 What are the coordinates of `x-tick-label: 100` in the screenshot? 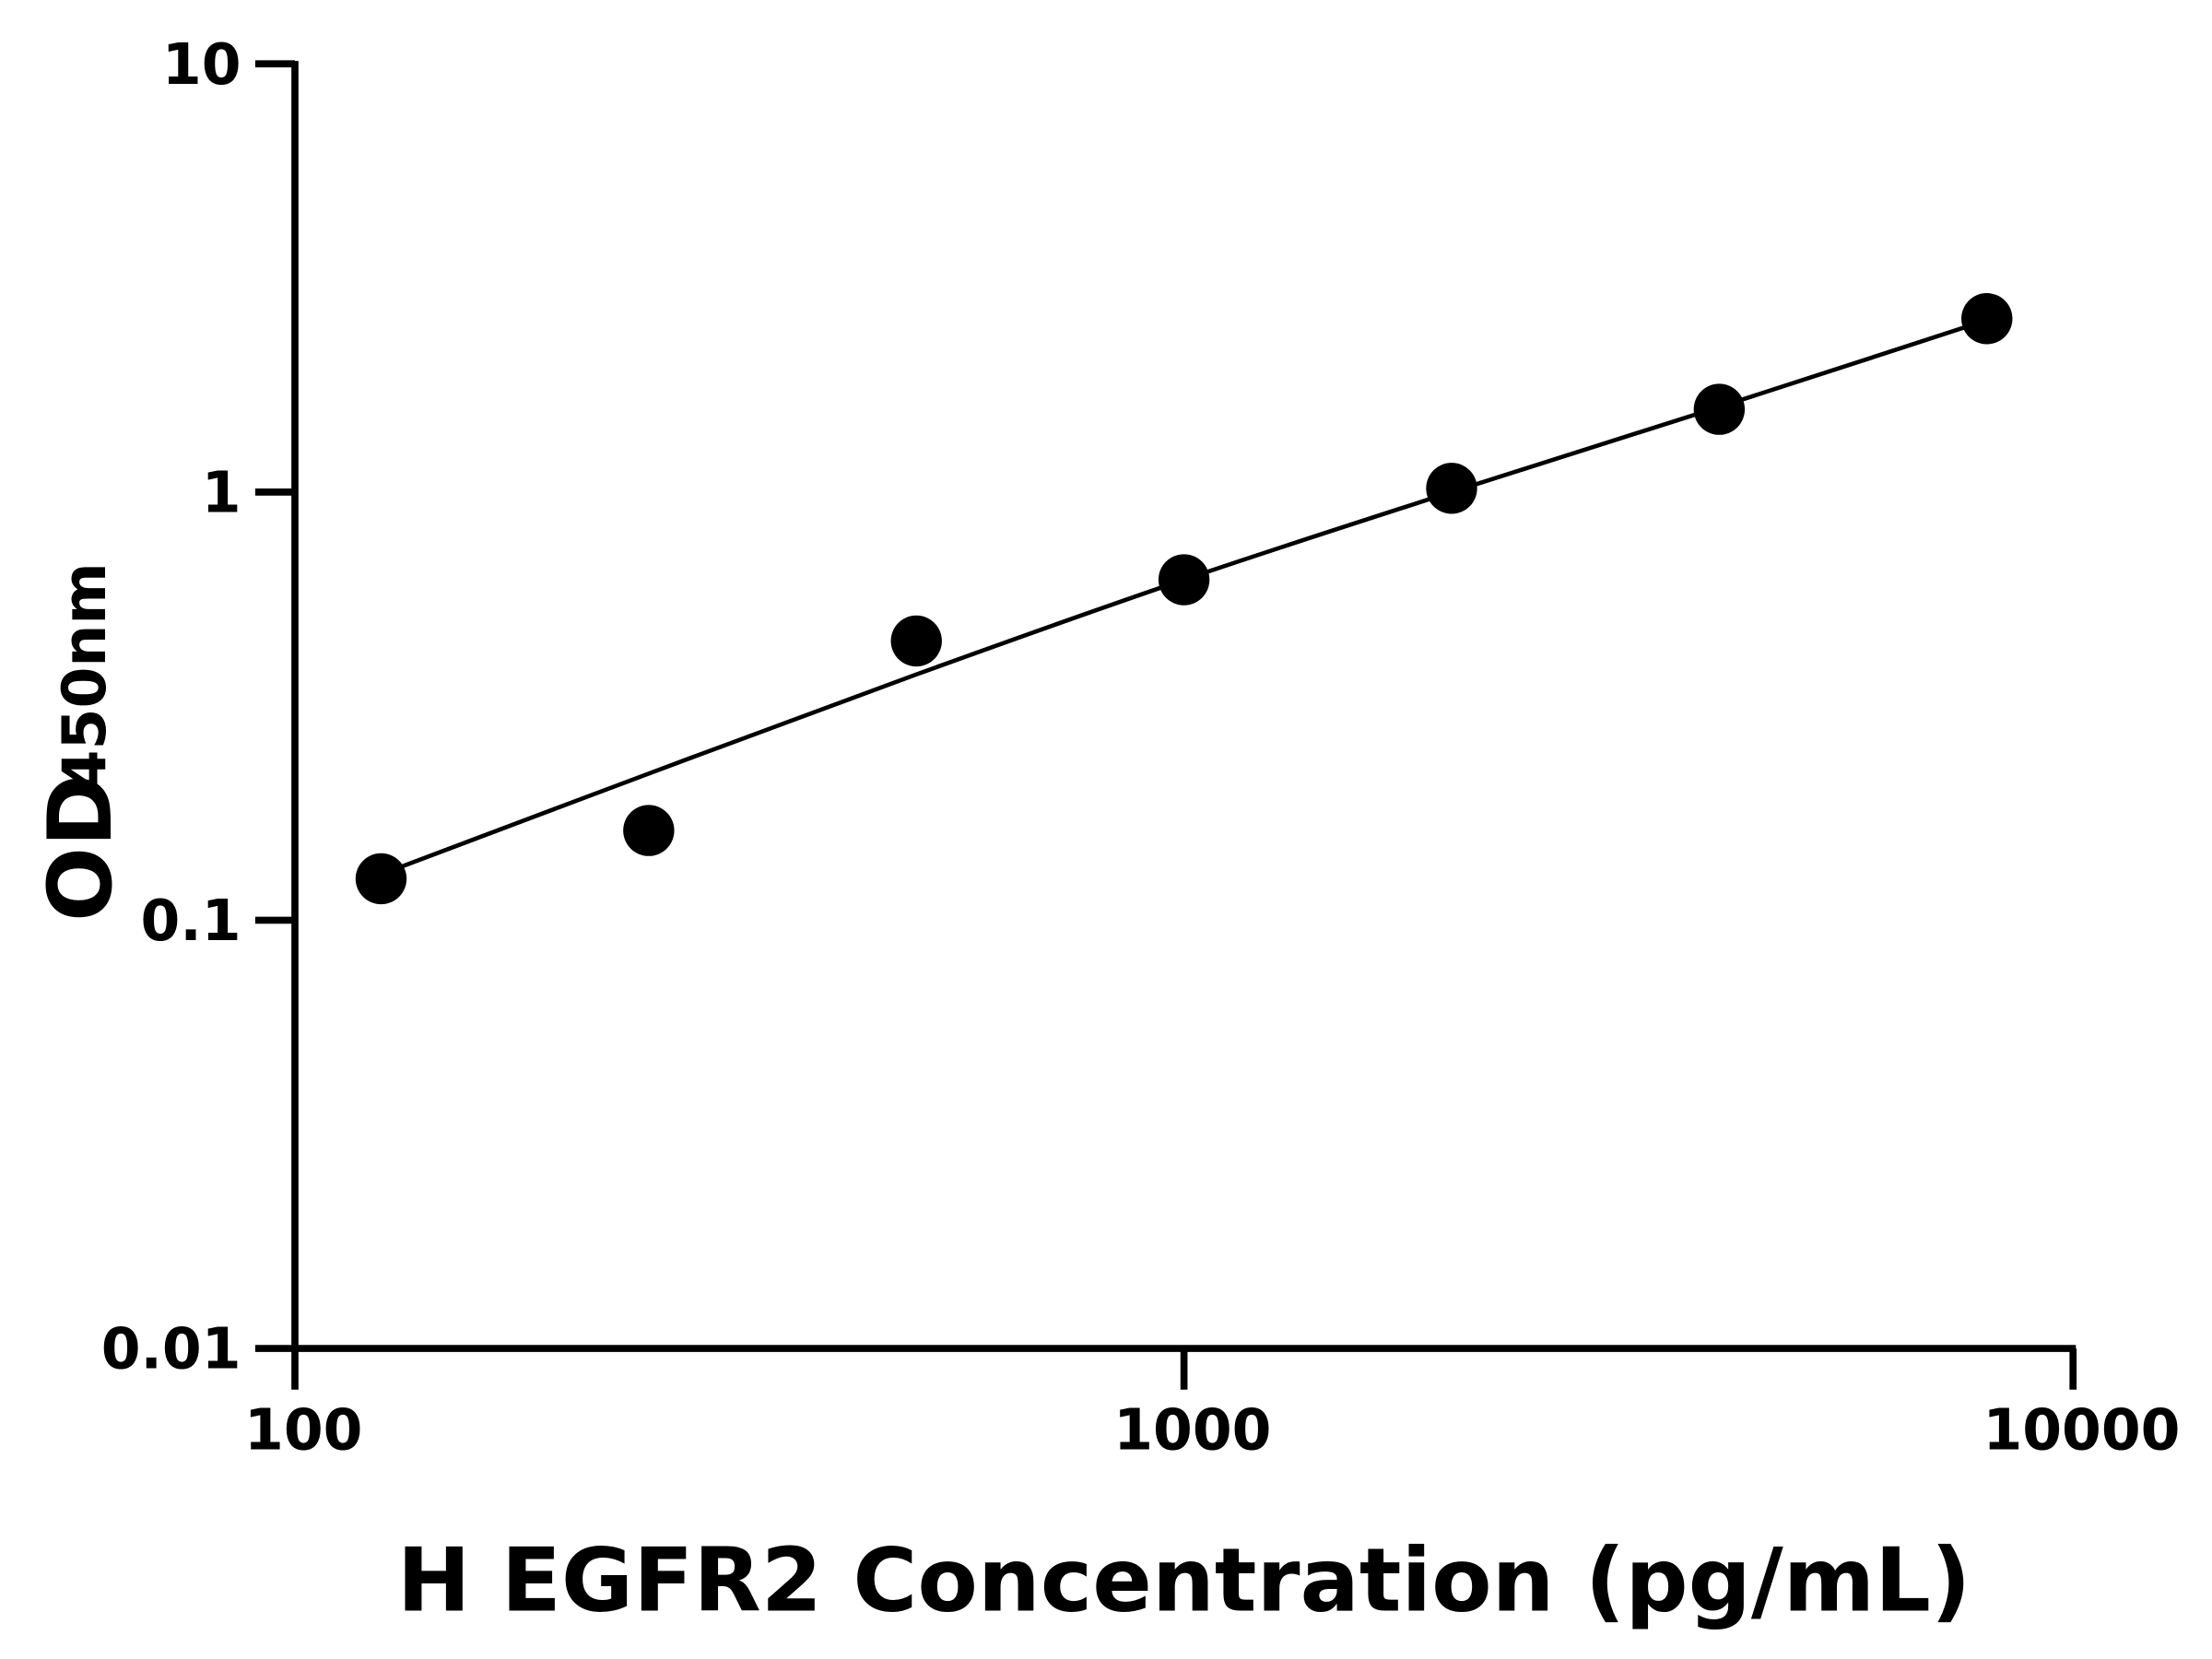 It's located at (303, 1429).